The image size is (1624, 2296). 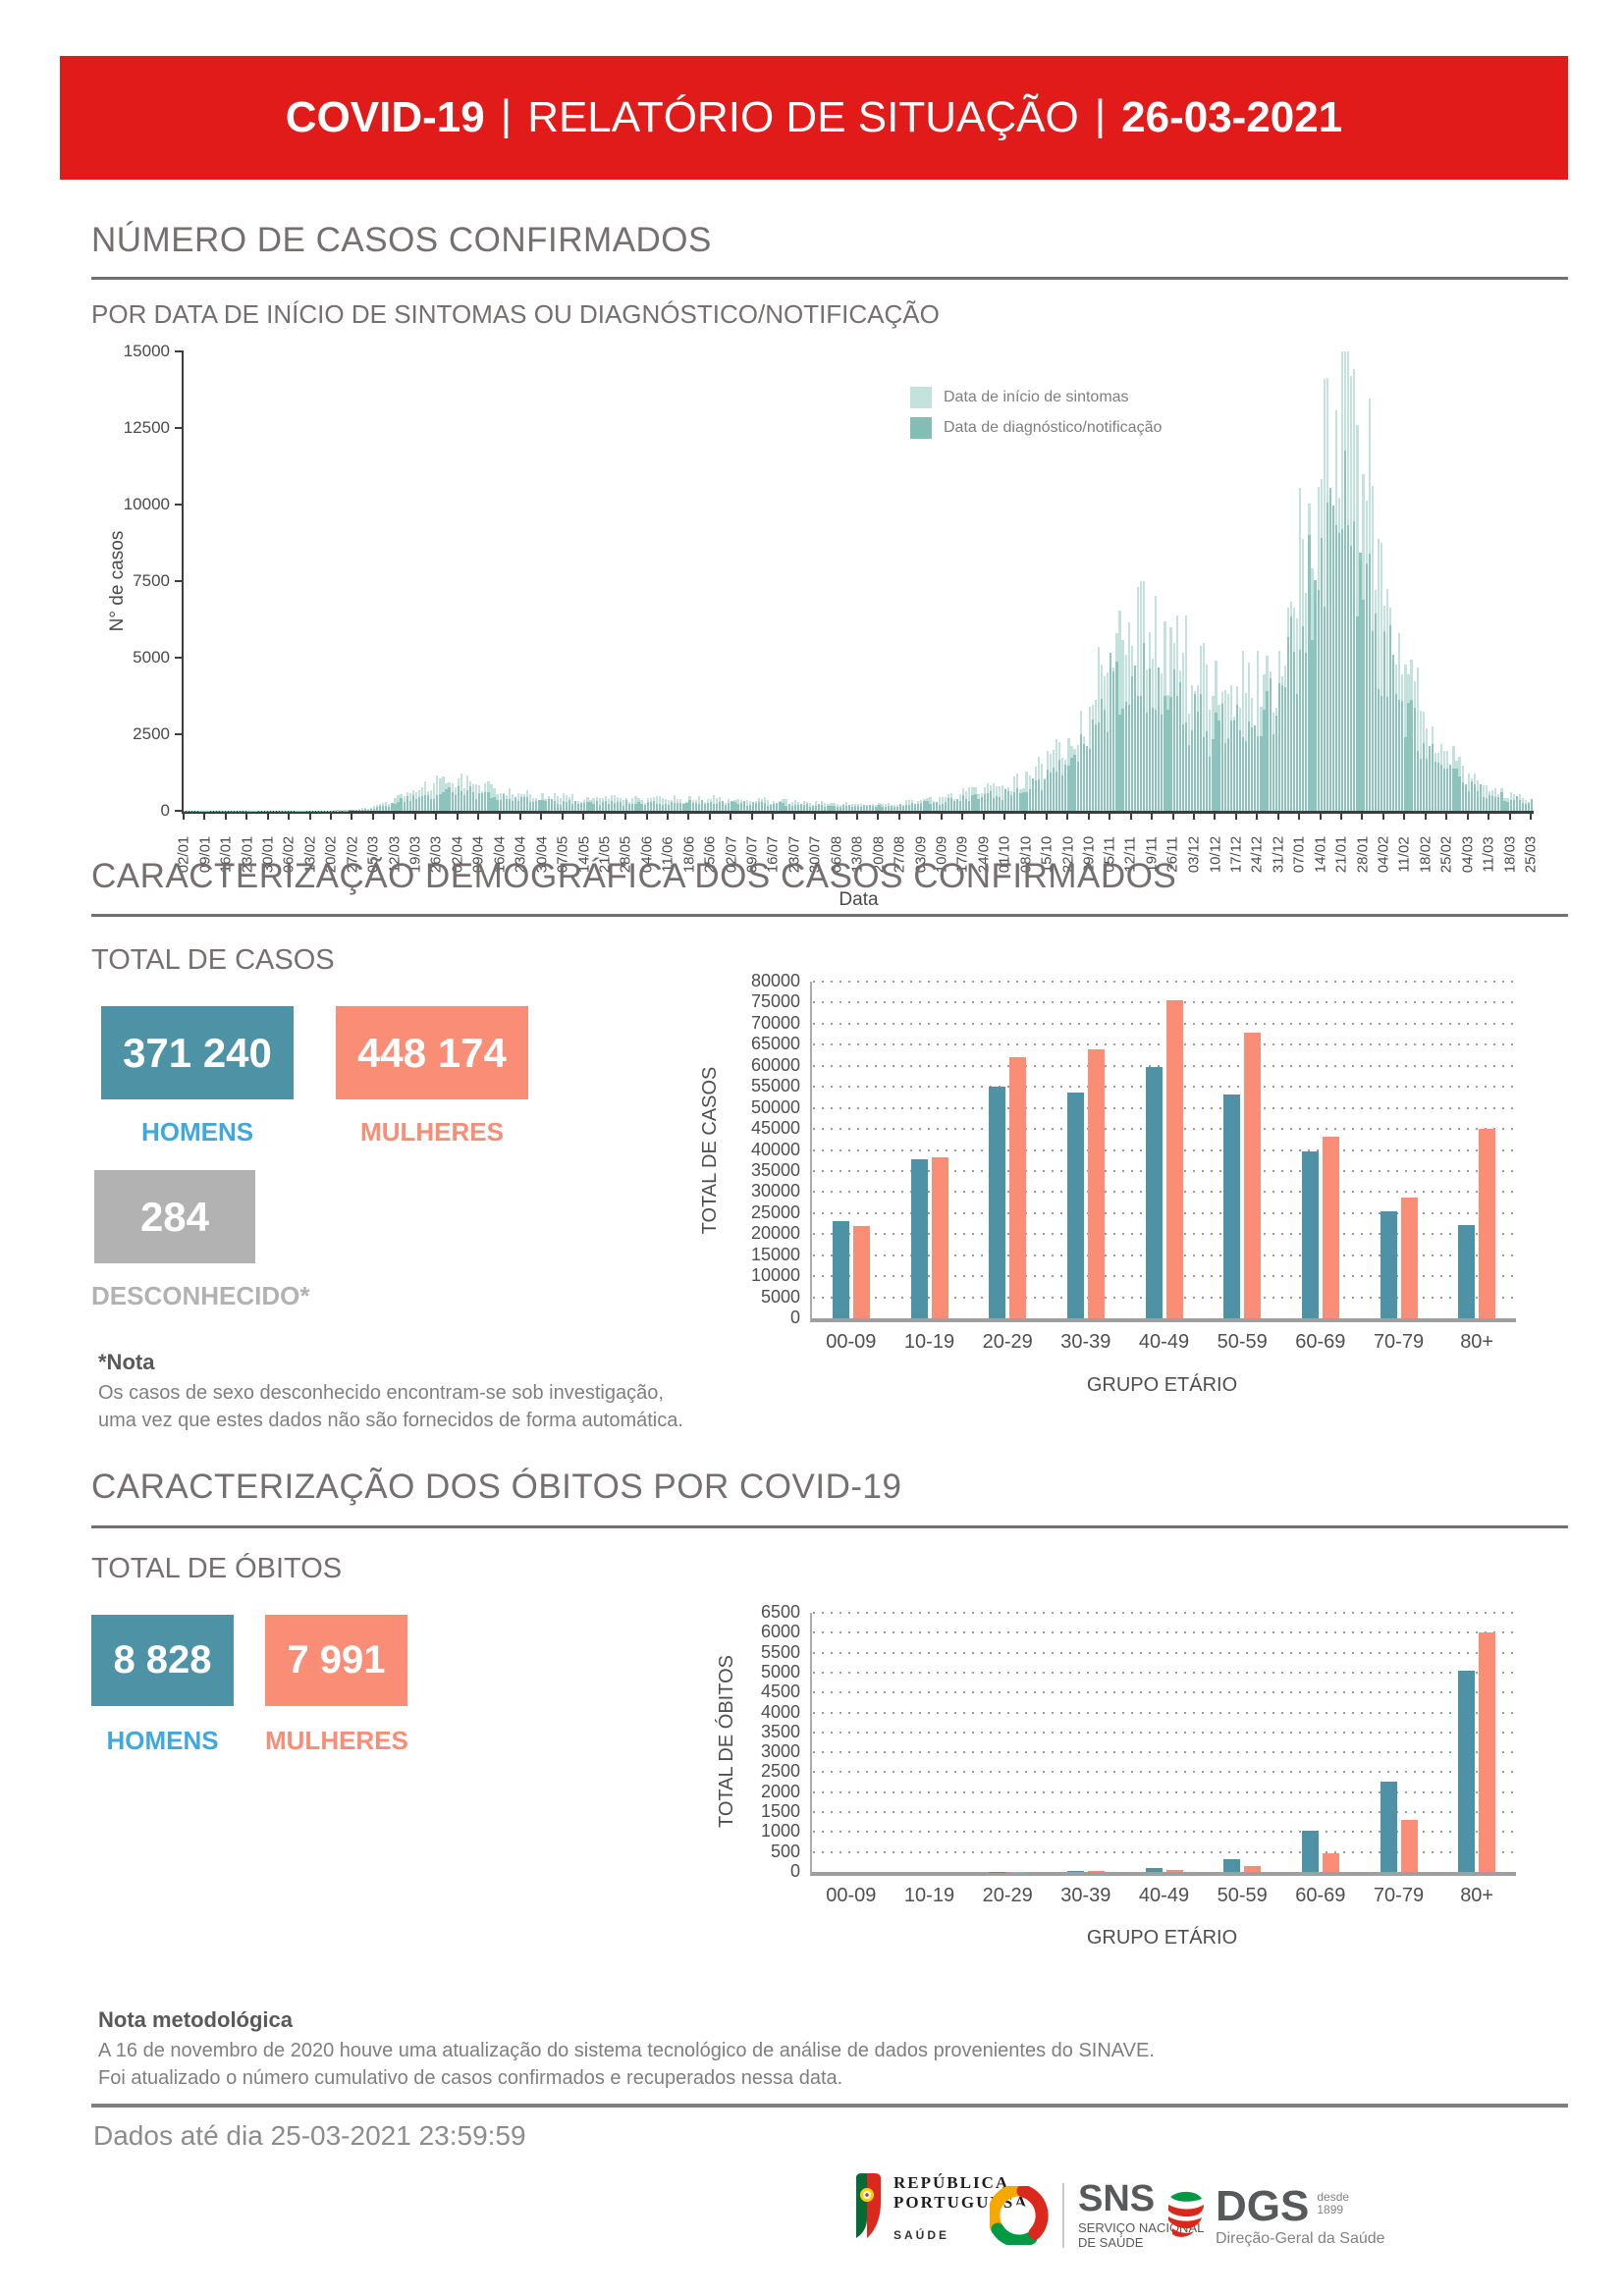 I want to click on x-tick-label: 10/12, so click(x=1214, y=854).